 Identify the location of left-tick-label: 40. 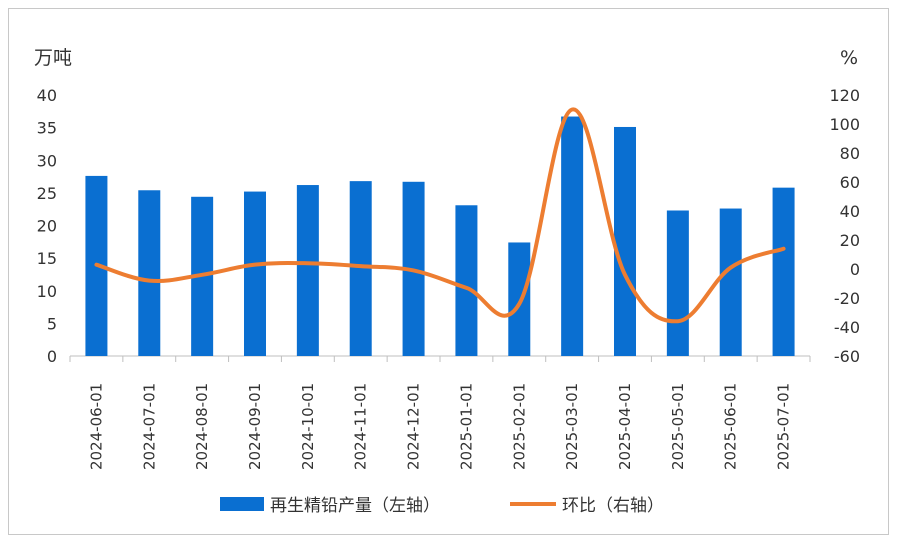
(47, 95).